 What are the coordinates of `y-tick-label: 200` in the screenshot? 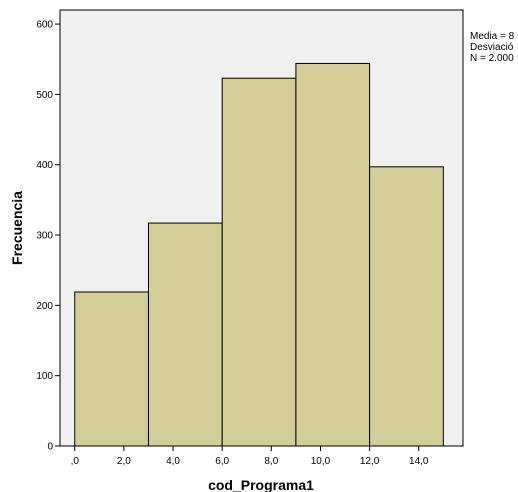 It's located at (44, 306).